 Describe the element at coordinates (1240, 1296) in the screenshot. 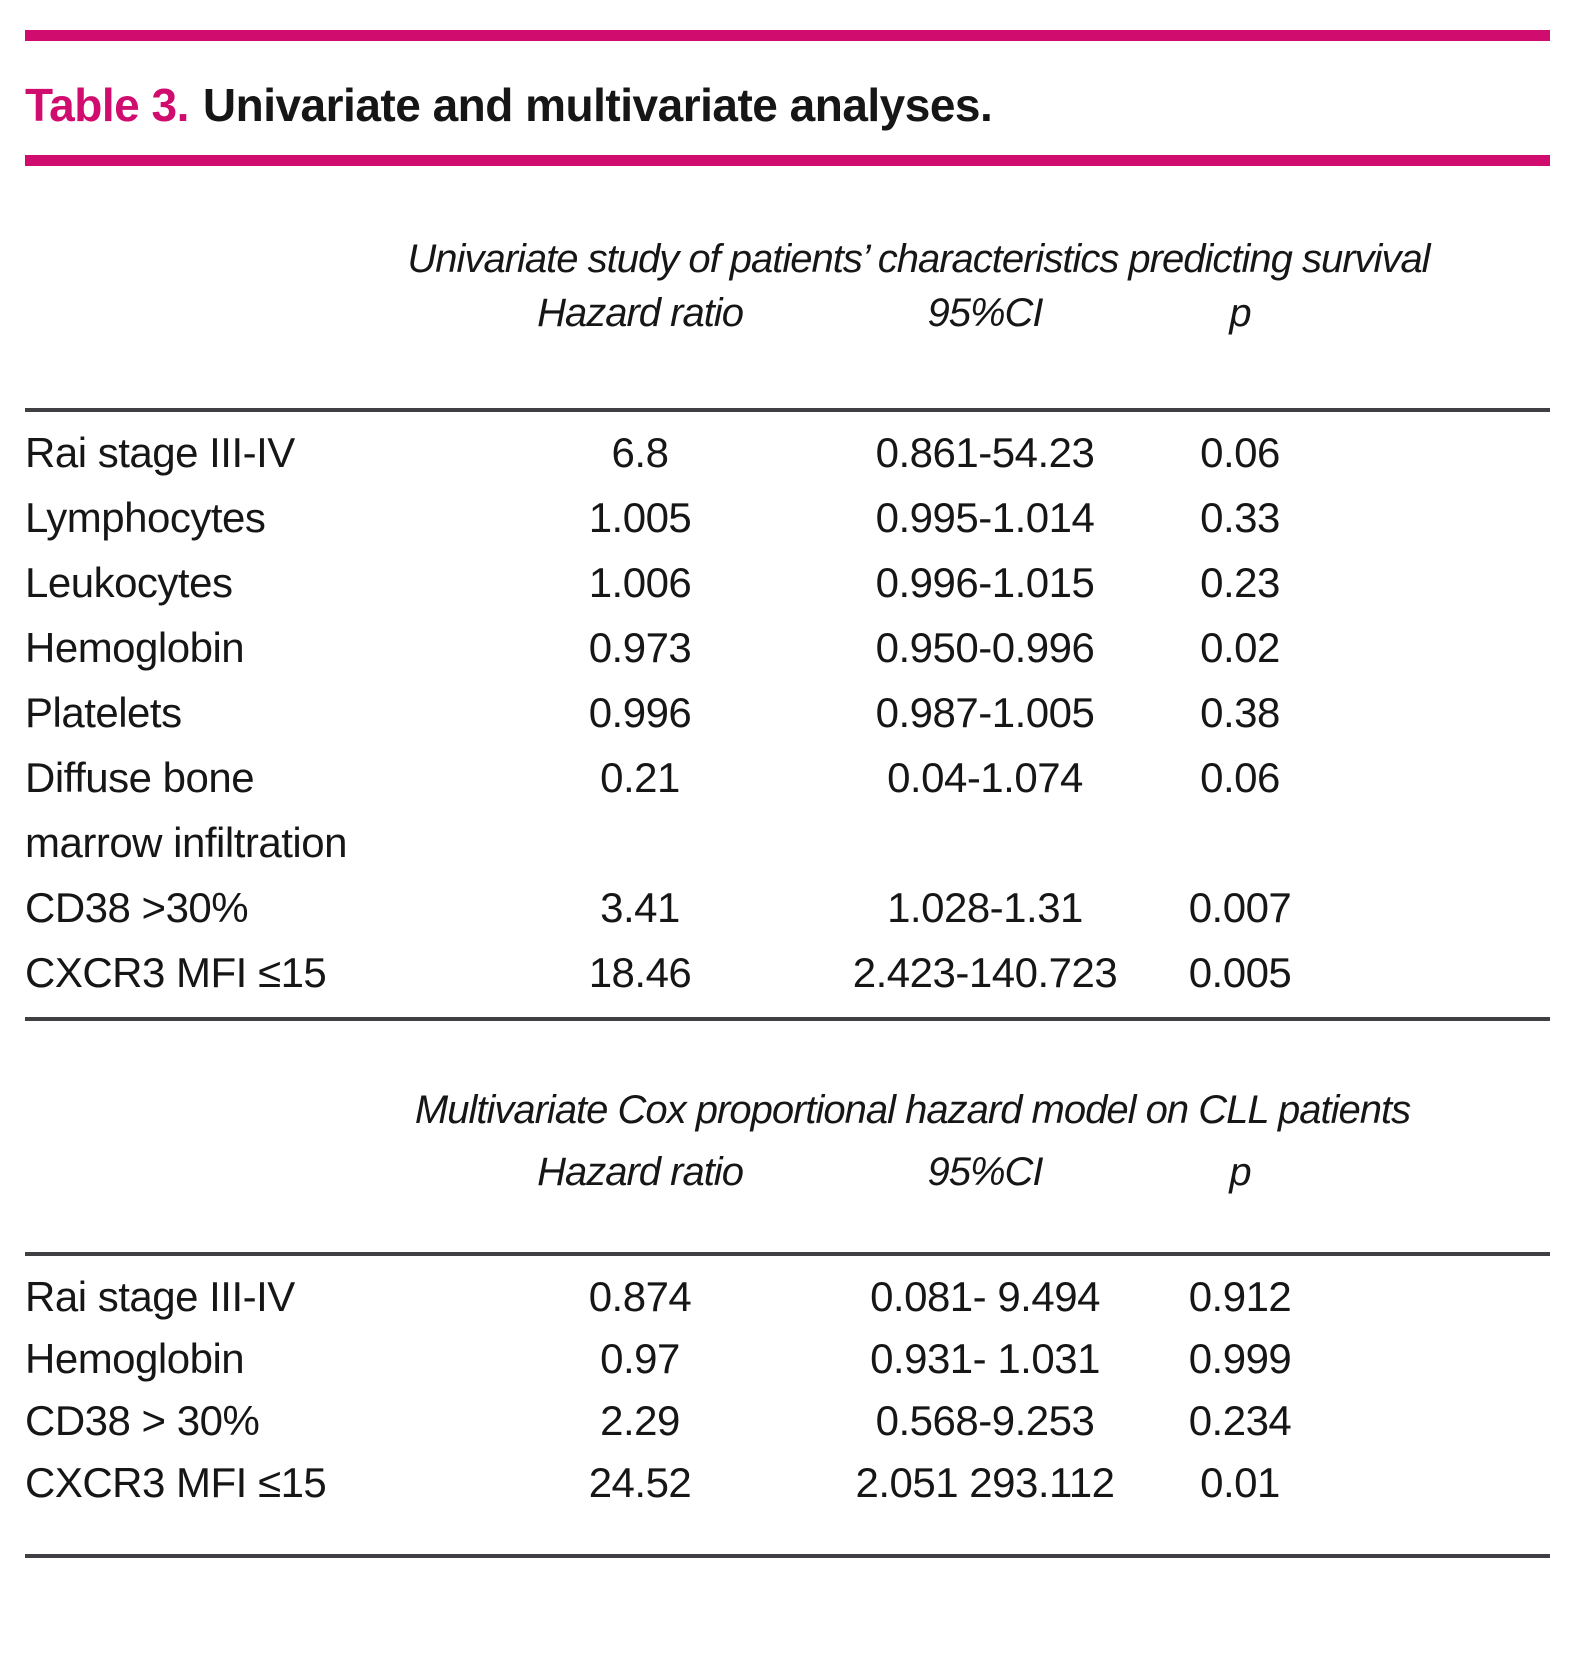

I see `p-value: 0.912` at that location.